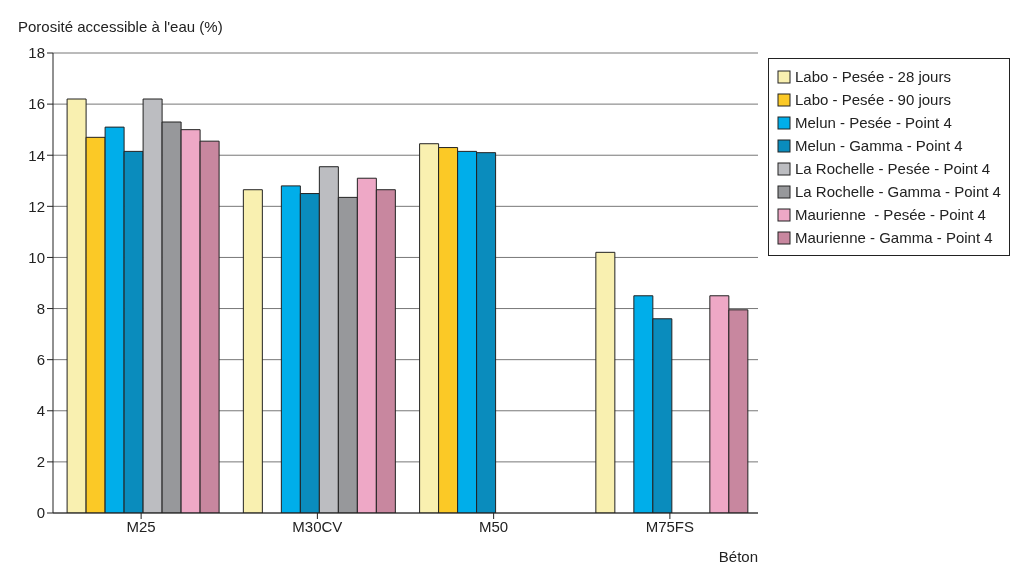  What do you see at coordinates (141, 526) in the screenshot?
I see `x-tick-label: M25` at bounding box center [141, 526].